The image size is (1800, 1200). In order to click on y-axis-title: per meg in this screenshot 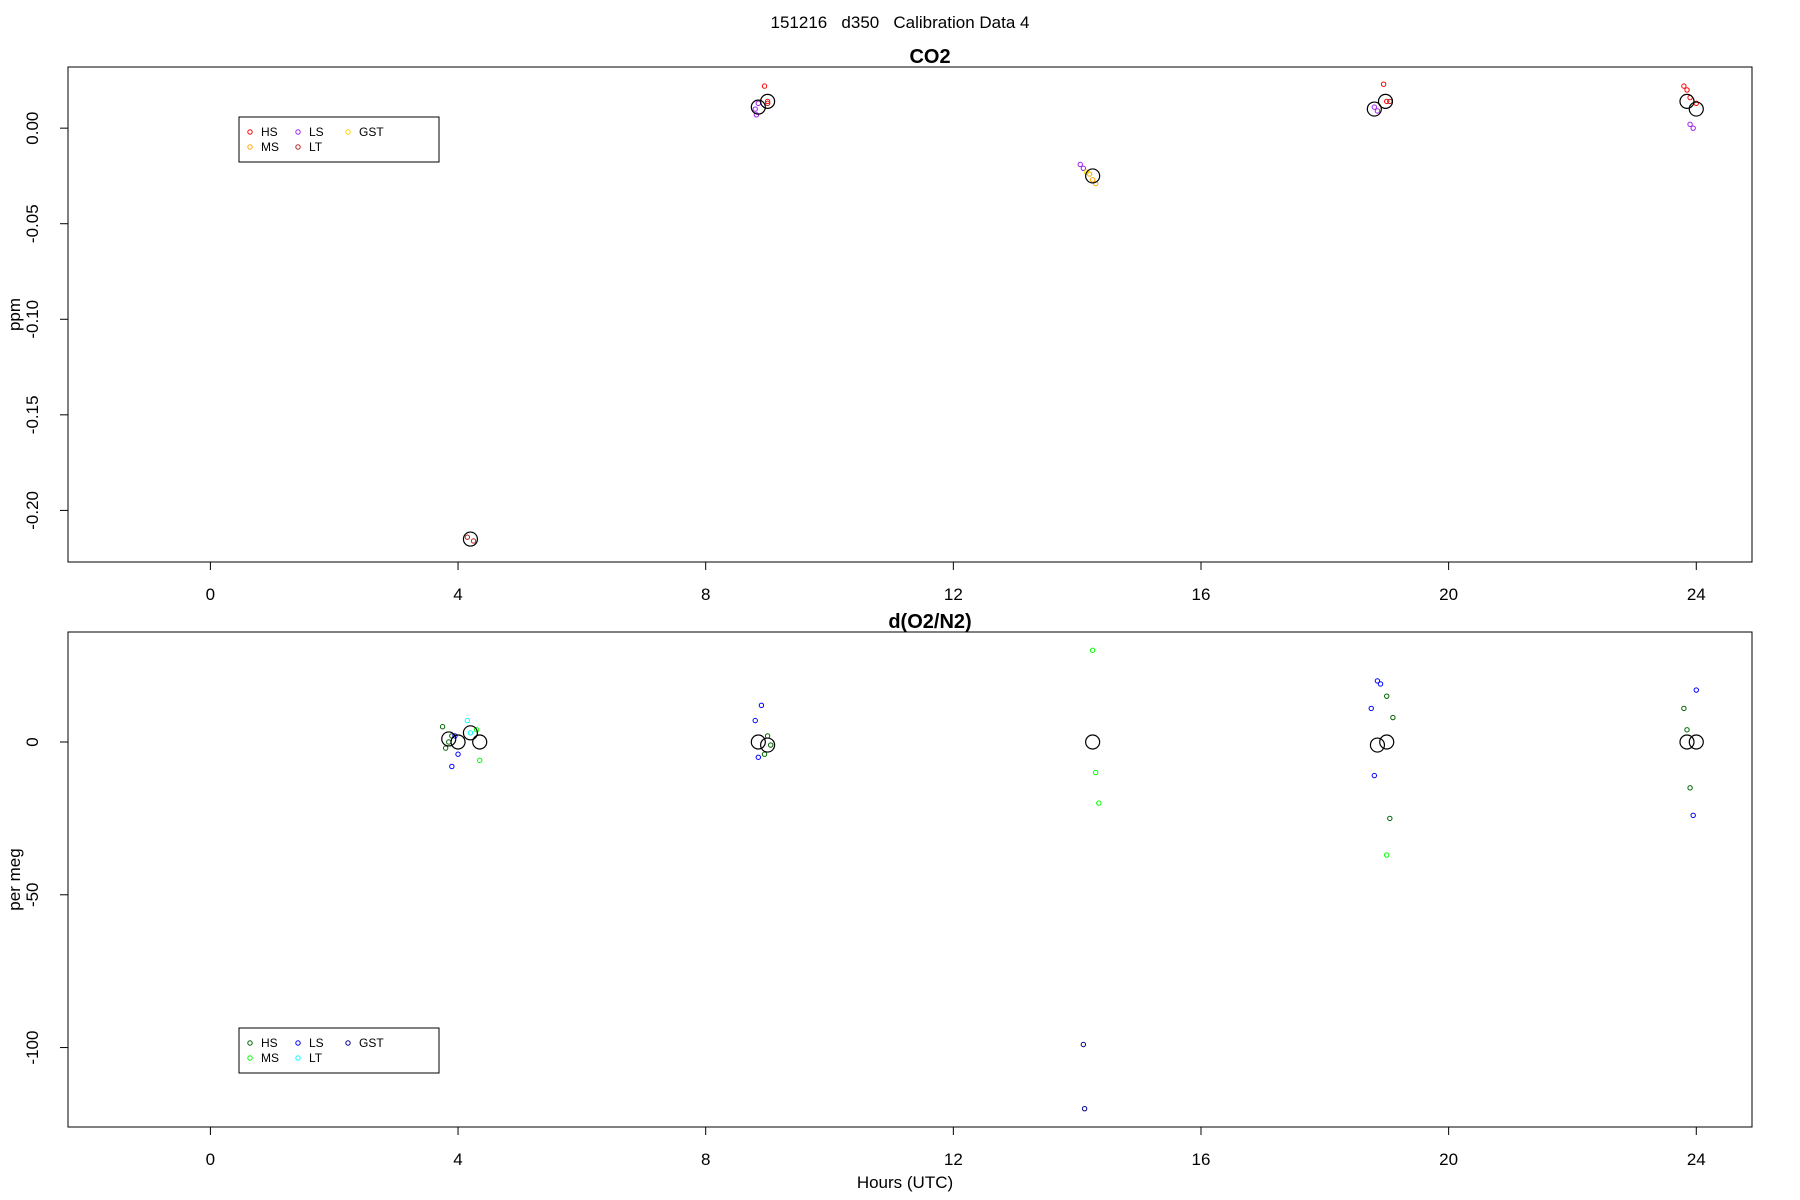, I will do `click(14, 879)`.